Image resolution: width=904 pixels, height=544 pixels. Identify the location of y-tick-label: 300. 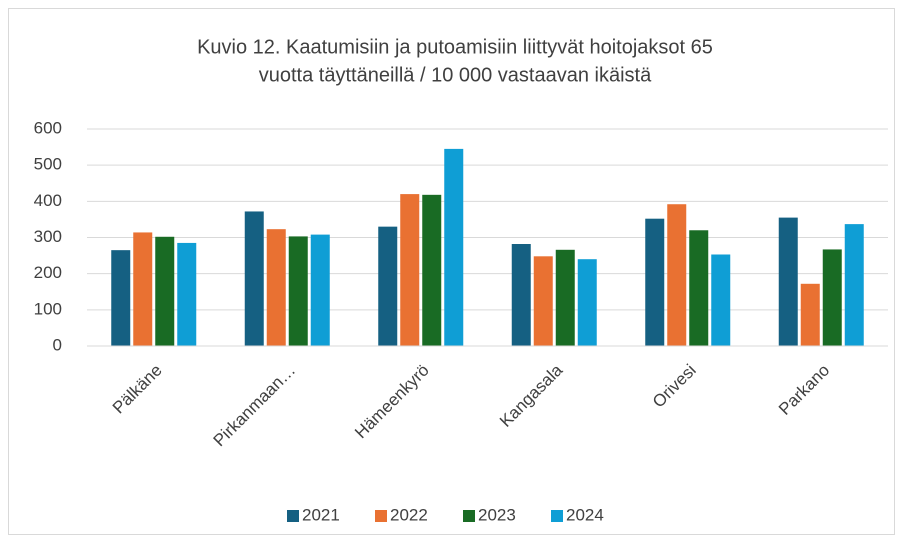
(48, 236).